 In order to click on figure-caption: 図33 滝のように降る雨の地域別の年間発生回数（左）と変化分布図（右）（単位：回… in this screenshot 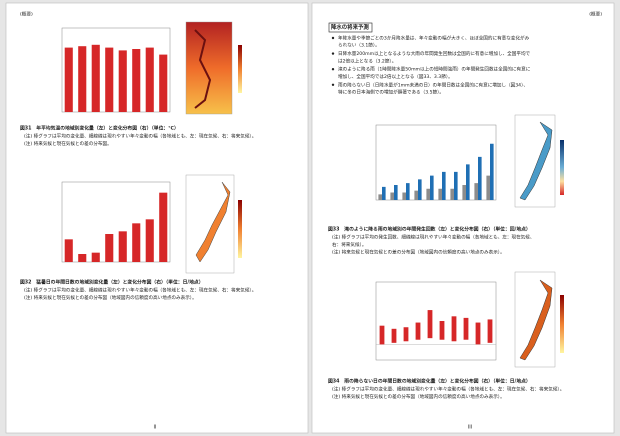, I will do `click(429, 229)`.